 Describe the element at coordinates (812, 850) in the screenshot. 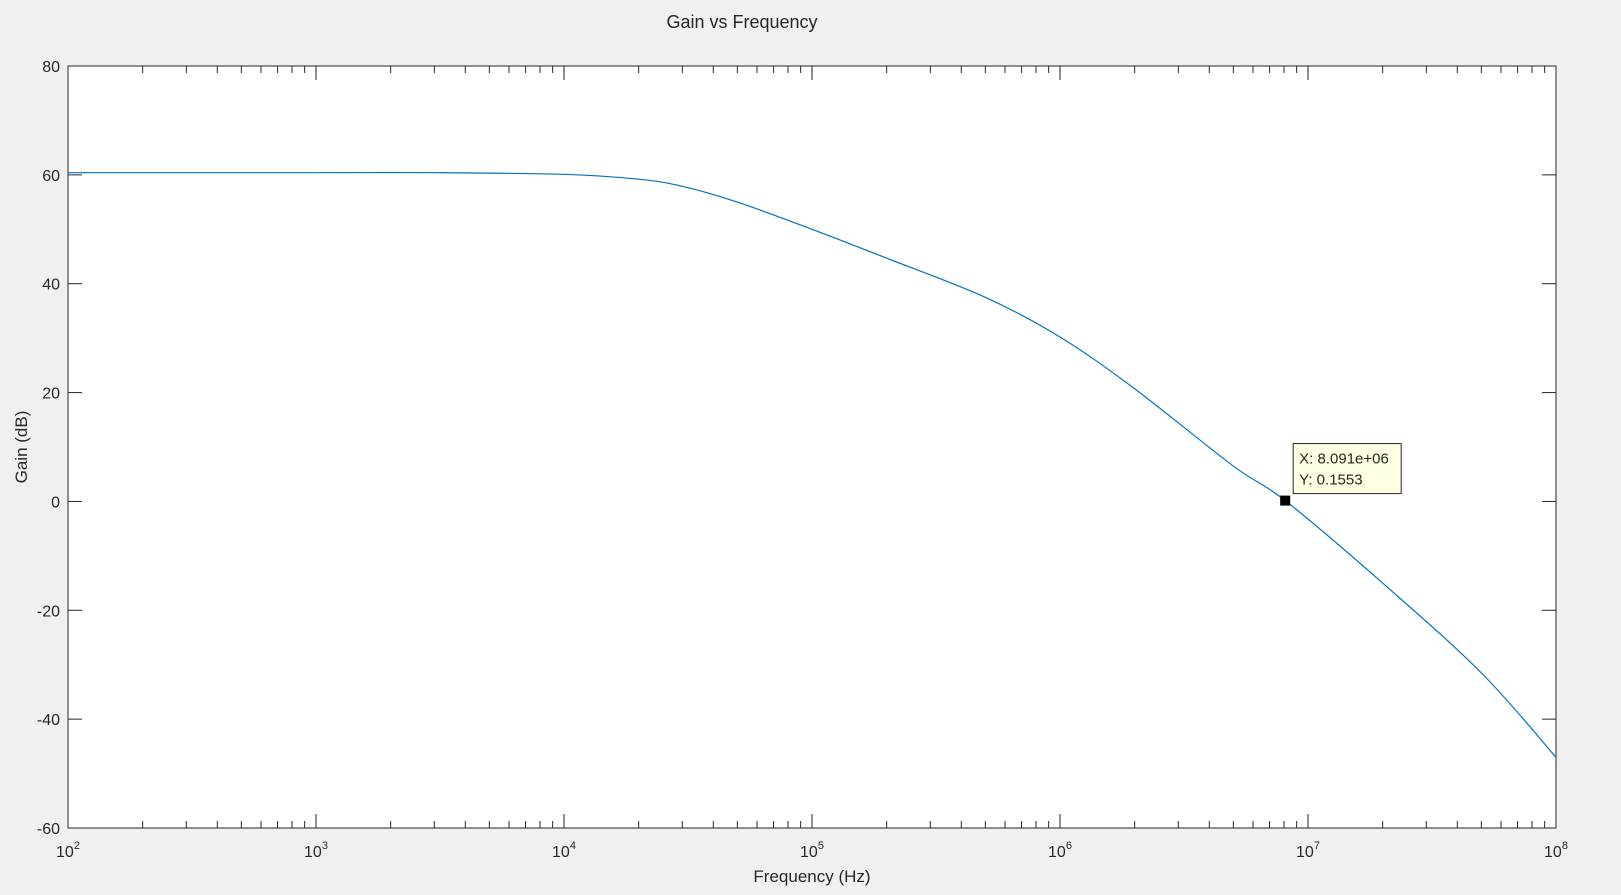

I see `x-tick-label: 10⁵` at that location.